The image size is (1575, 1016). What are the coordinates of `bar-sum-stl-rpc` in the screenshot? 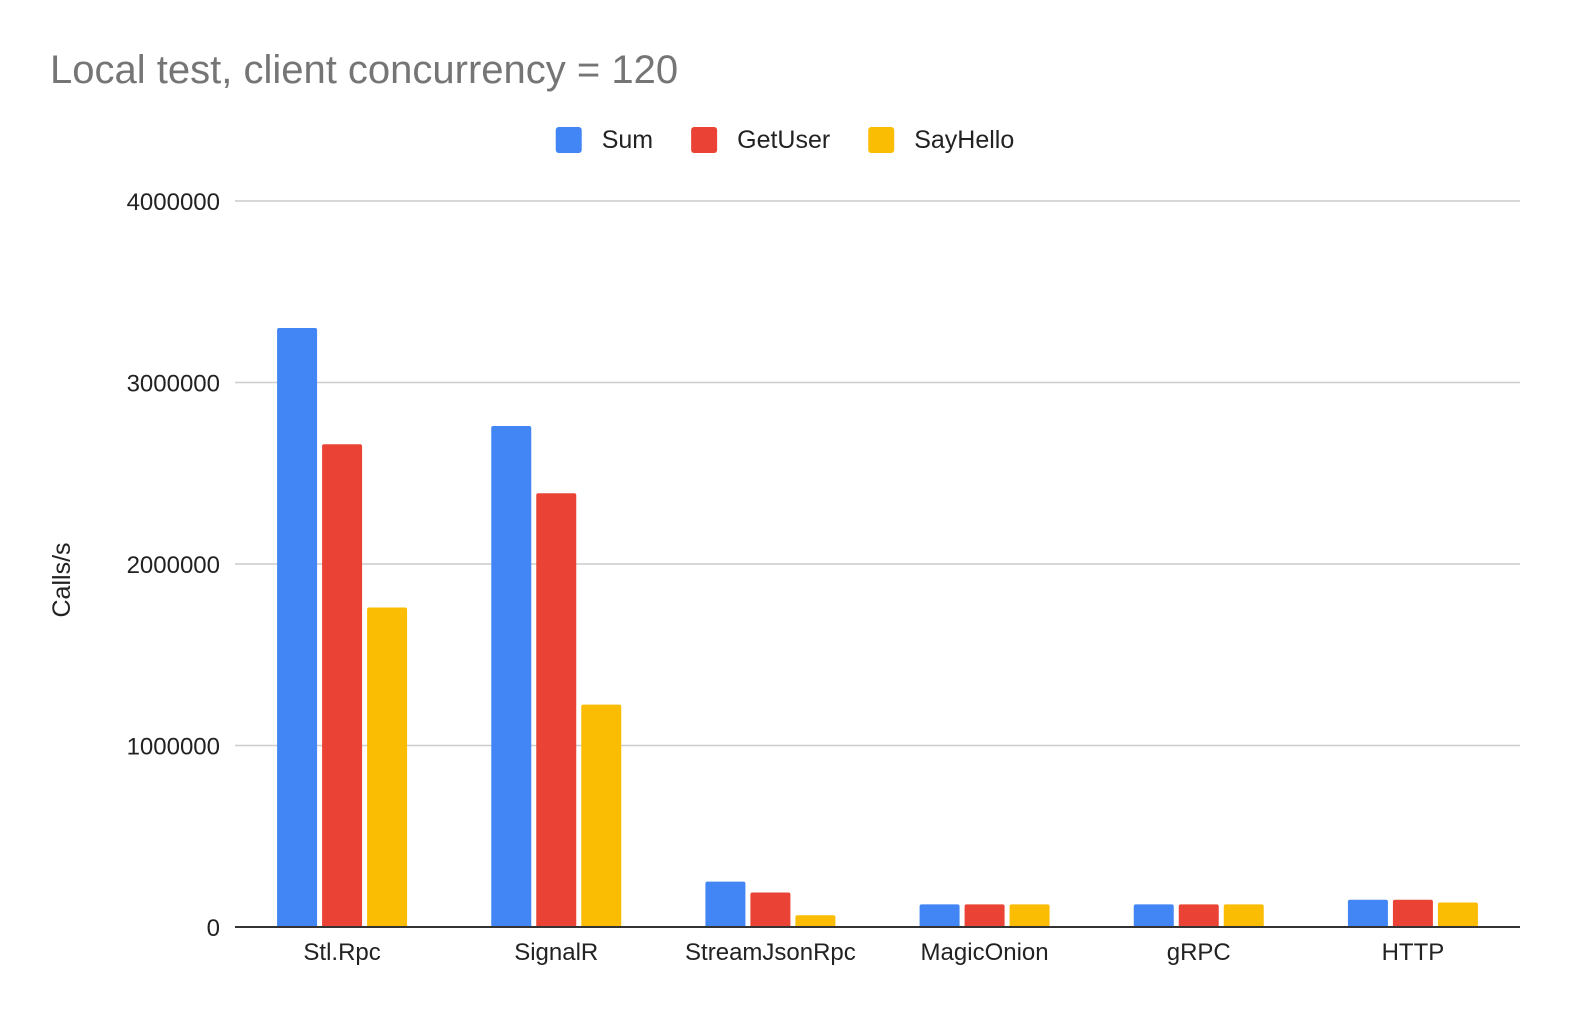 It's located at (297, 627).